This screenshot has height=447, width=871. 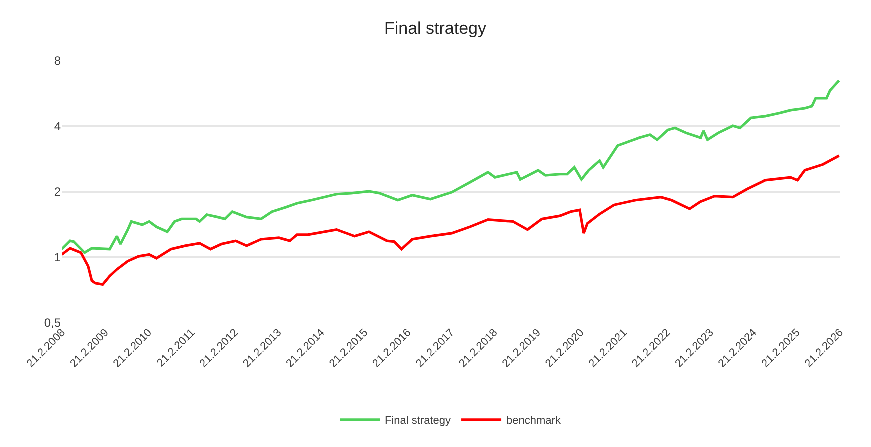 I want to click on y-tick-label: 4, so click(x=58, y=127).